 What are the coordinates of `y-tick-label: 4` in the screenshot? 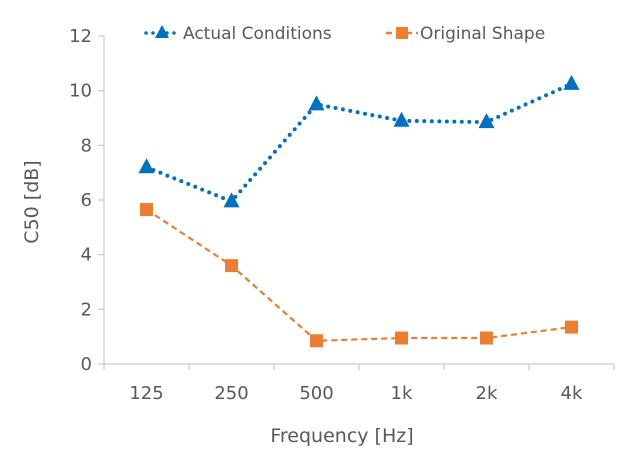 It's located at (86, 255).